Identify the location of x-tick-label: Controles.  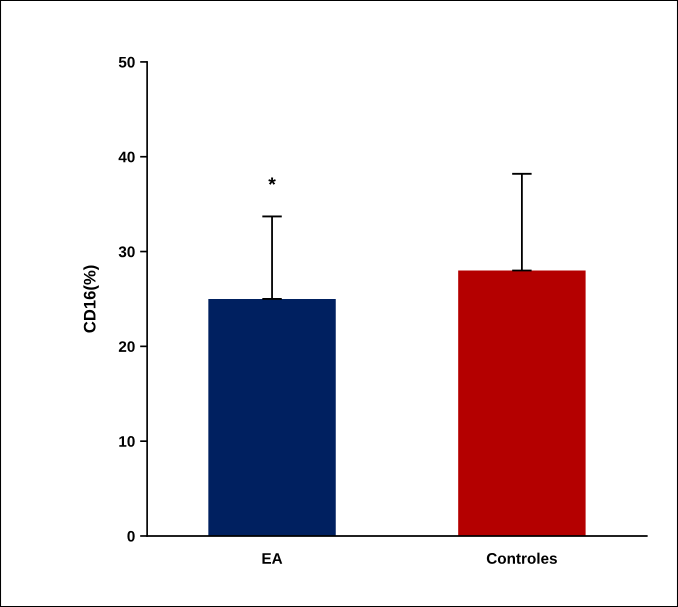
(521, 558).